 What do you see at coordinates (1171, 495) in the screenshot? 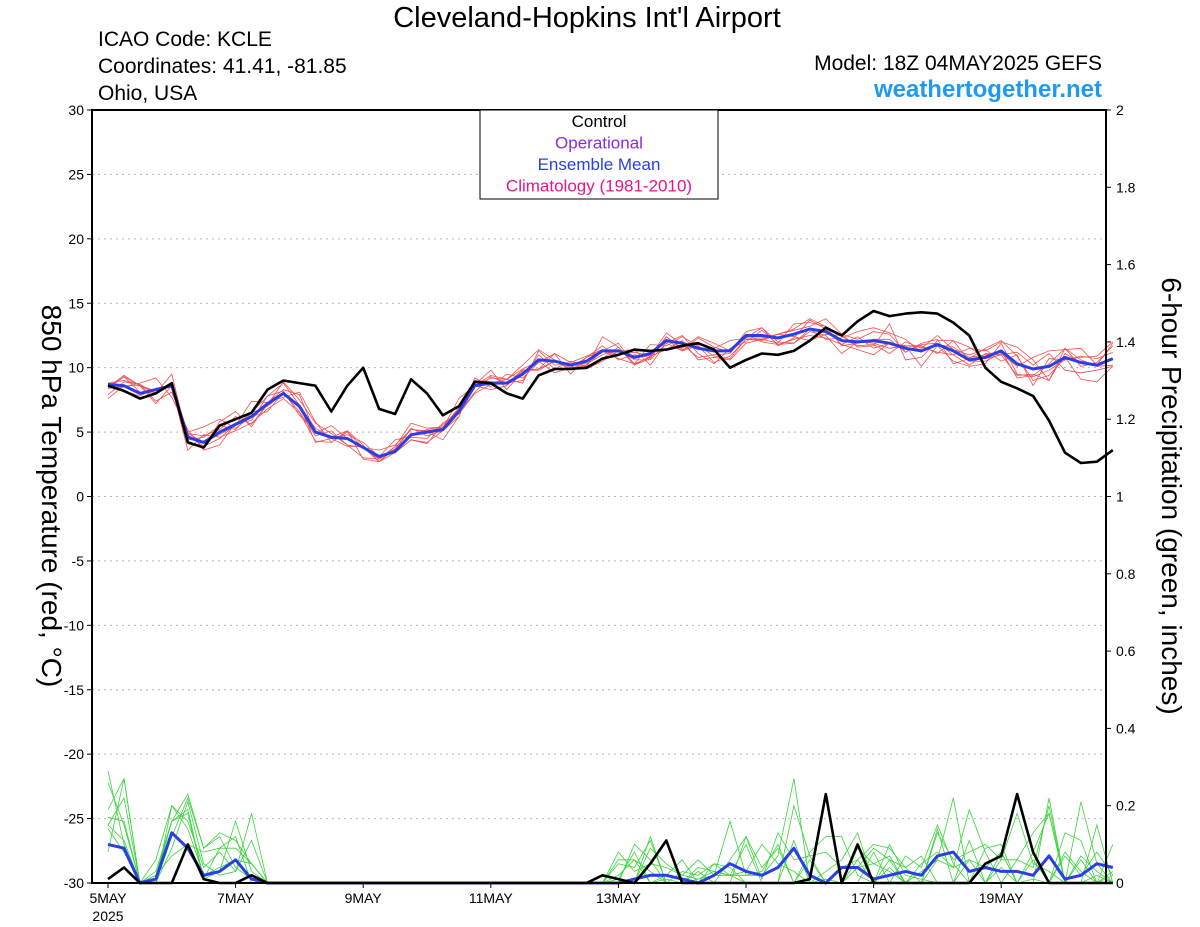
I see `y-axis-right-label: 6-hour Precipitation (green, inches)` at bounding box center [1171, 495].